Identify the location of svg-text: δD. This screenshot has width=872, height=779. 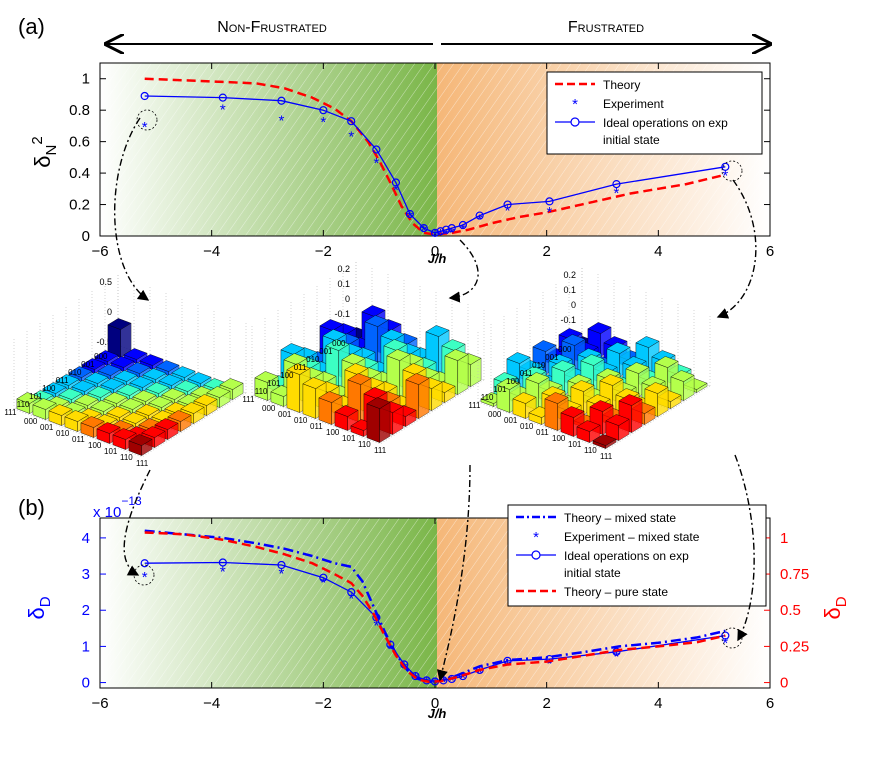
(39, 607).